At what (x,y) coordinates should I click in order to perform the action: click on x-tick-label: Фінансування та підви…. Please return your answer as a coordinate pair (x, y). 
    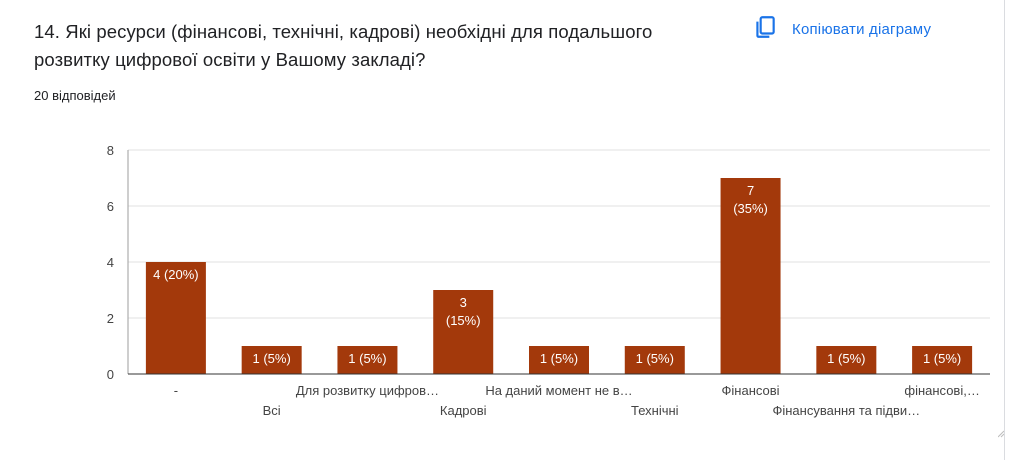
    Looking at the image, I should click on (846, 410).